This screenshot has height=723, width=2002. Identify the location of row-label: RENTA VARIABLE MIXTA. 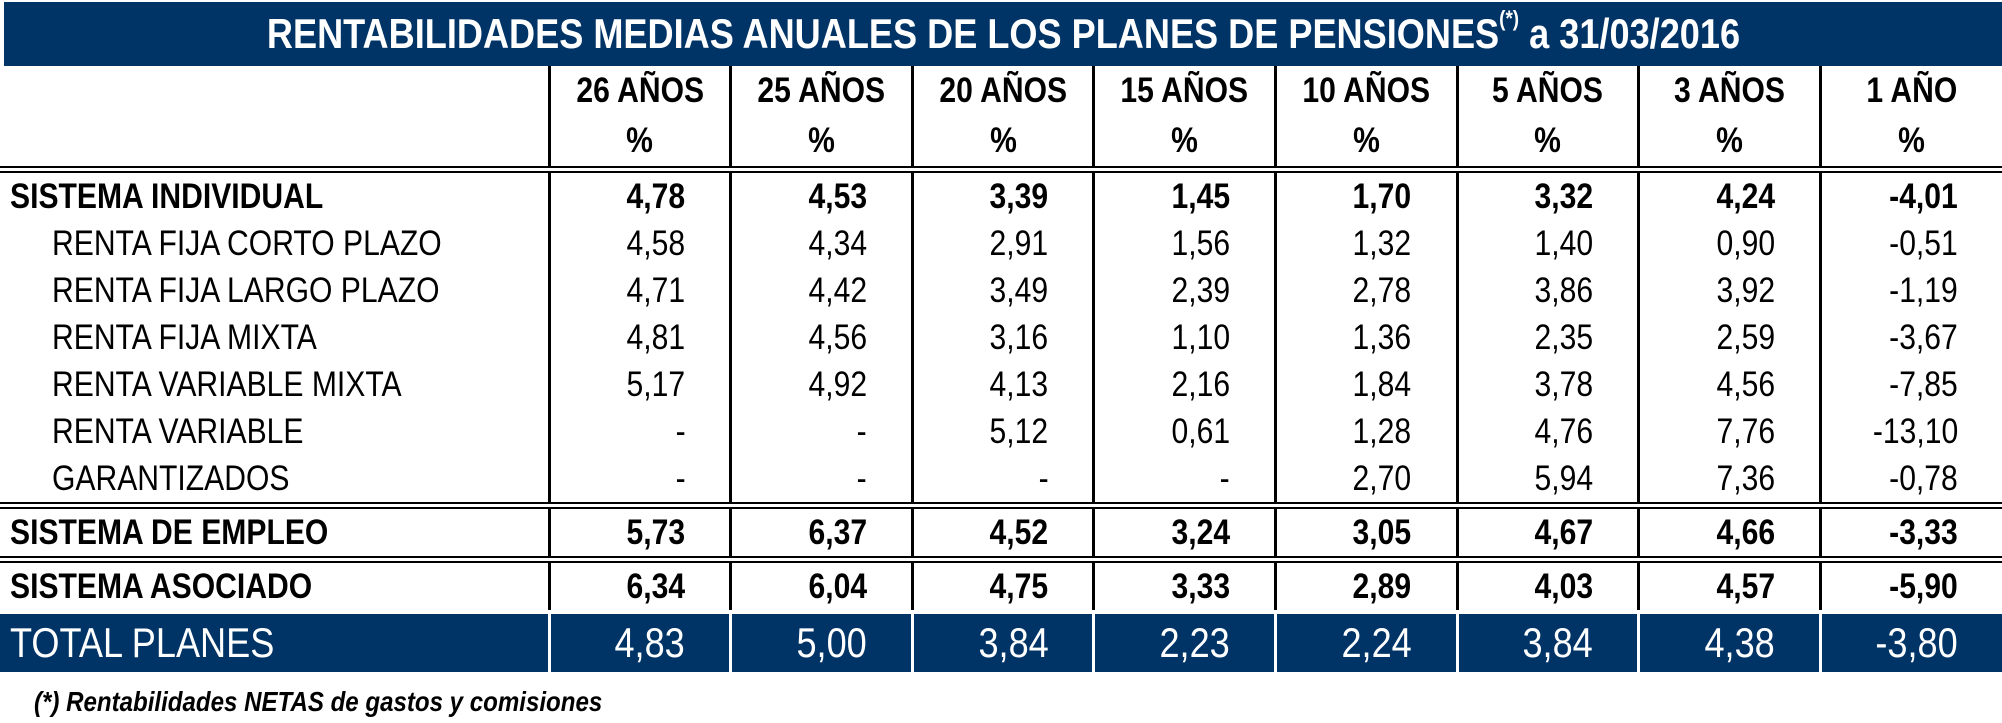
(274, 384).